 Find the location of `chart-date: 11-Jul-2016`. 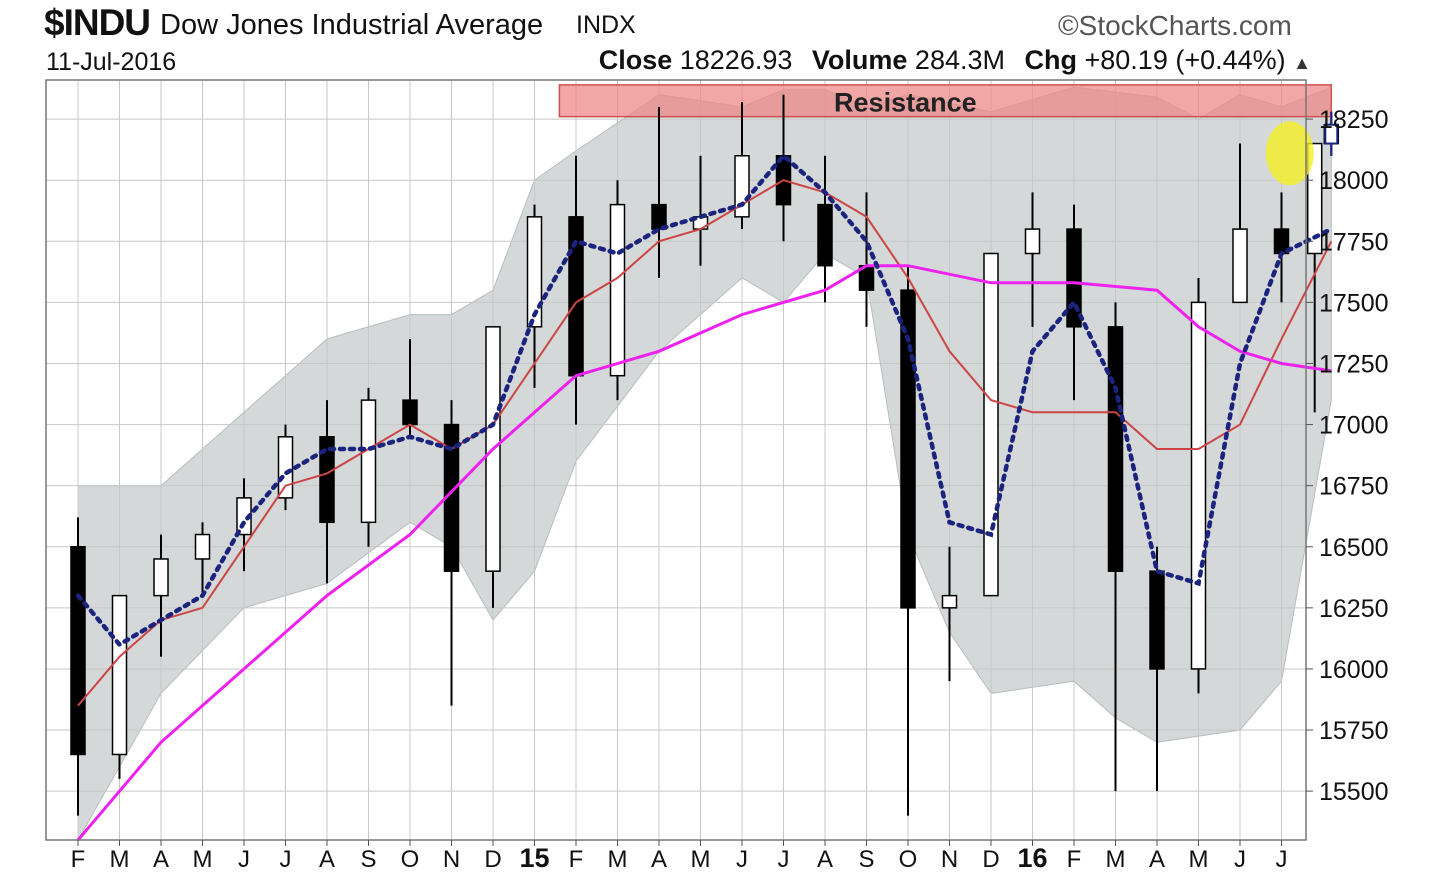

chart-date: 11-Jul-2016 is located at coordinates (111, 62).